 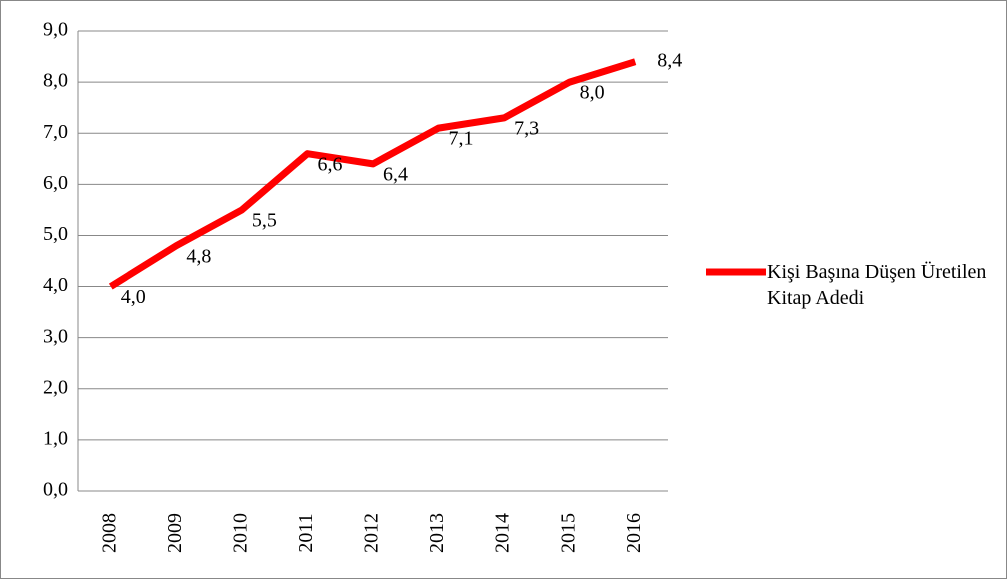 I want to click on y-tick-label: 1,0, so click(x=55, y=438).